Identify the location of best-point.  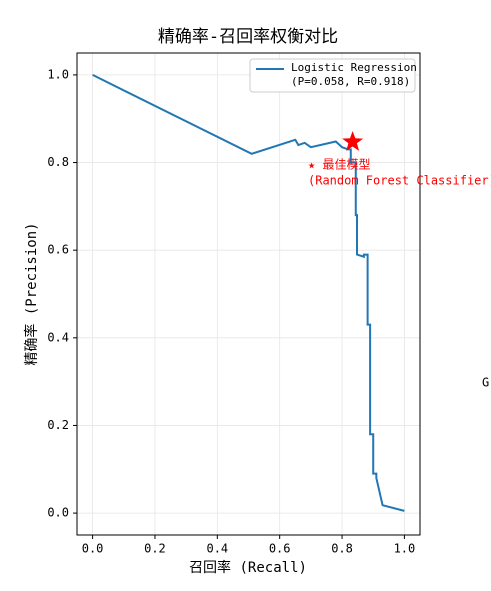
(353, 141).